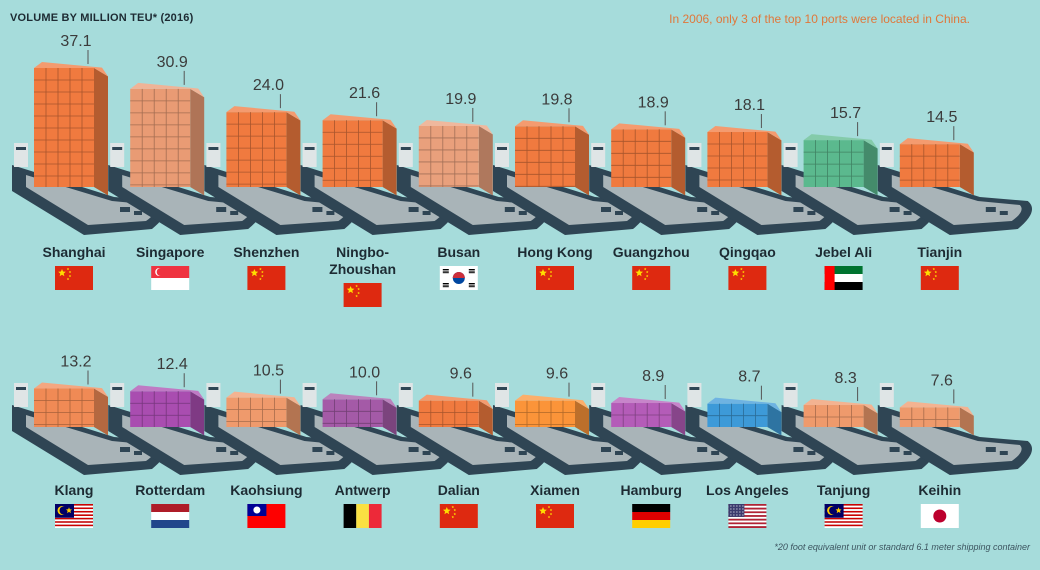 The image size is (1040, 570). I want to click on port-name-label: Hong Kong, so click(554, 252).